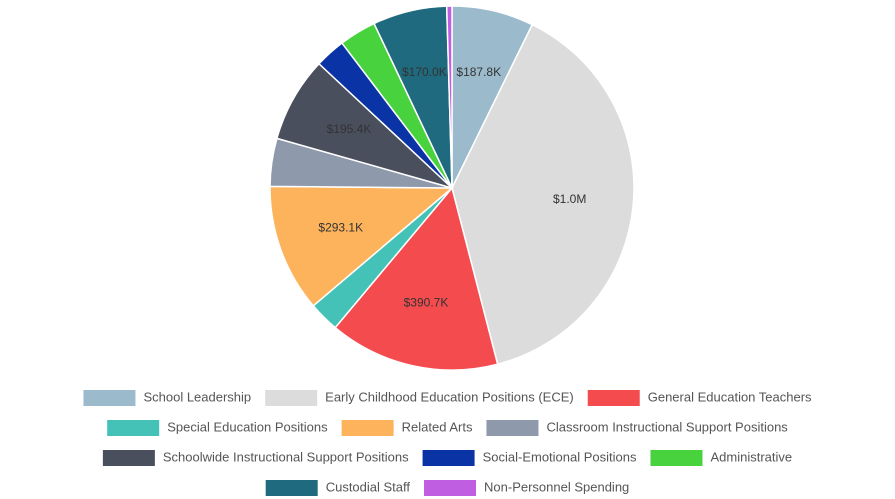 The height and width of the screenshot is (499, 895). I want to click on legend-text: General Education Teachers, so click(730, 396).